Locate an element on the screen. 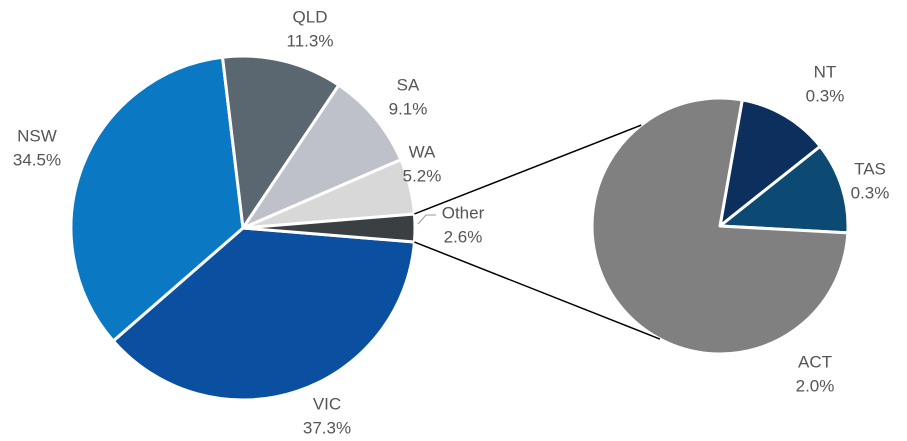  slice-value-label: 5.2% is located at coordinates (422, 175).